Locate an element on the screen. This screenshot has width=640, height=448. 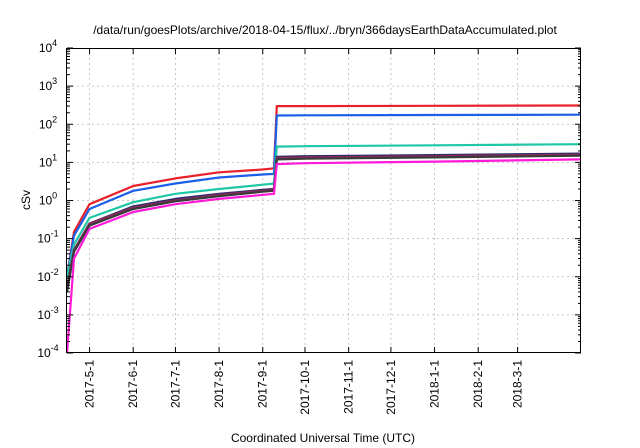
x-tick-label: 2017-10-1 is located at coordinates (305, 387).